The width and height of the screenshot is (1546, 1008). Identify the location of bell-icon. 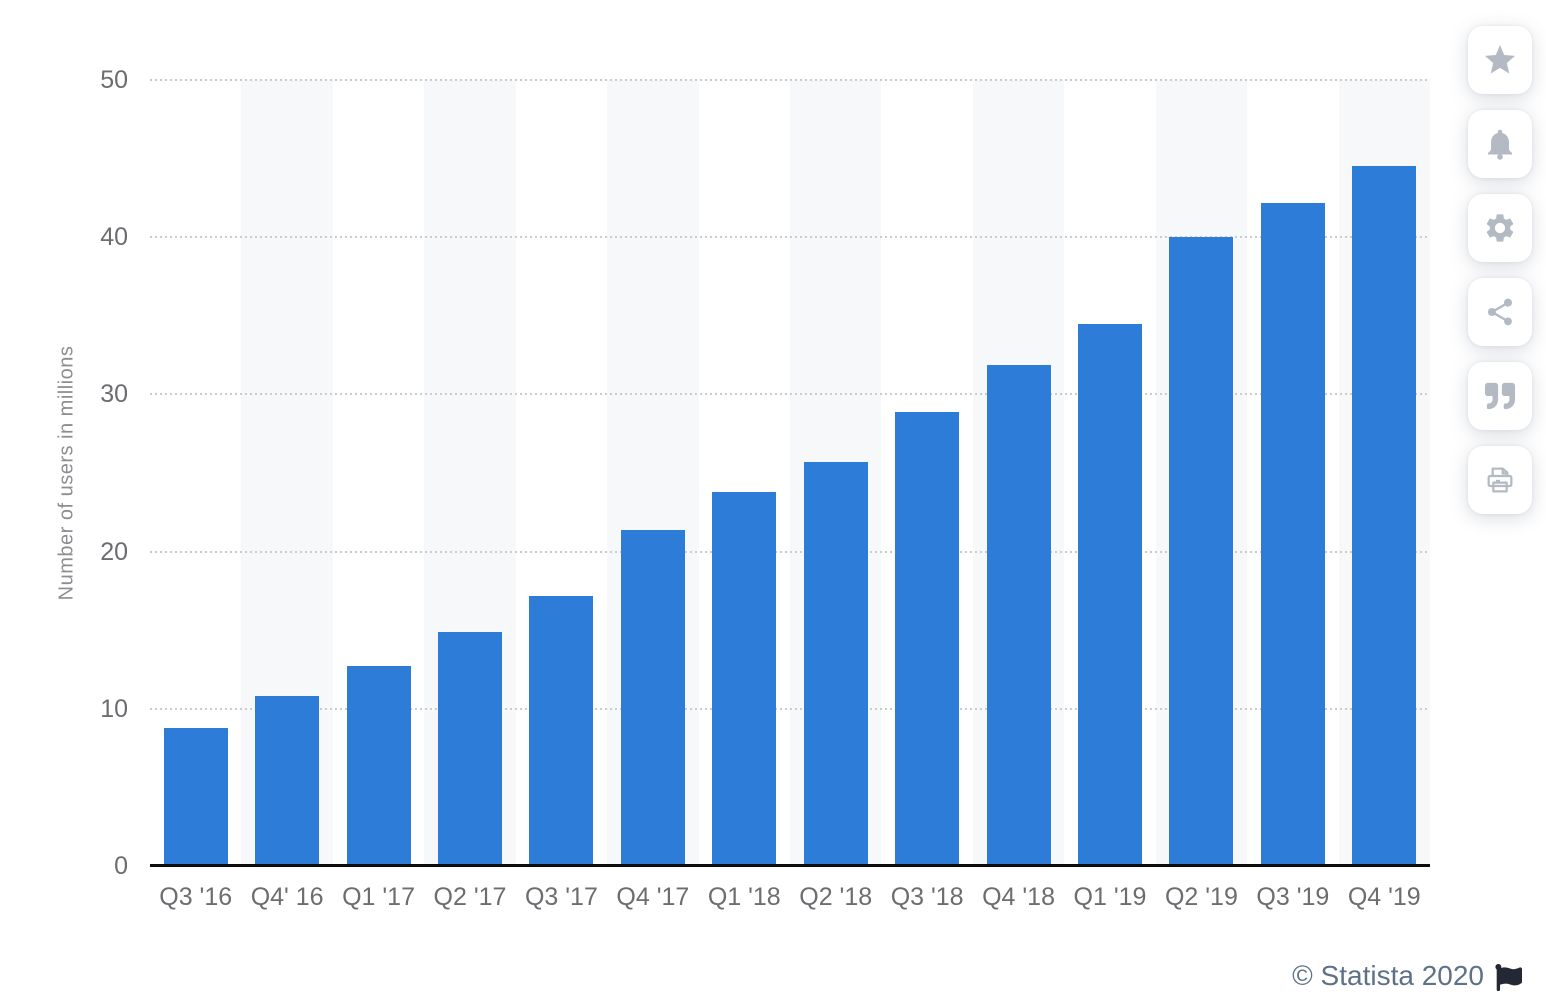
(1500, 144).